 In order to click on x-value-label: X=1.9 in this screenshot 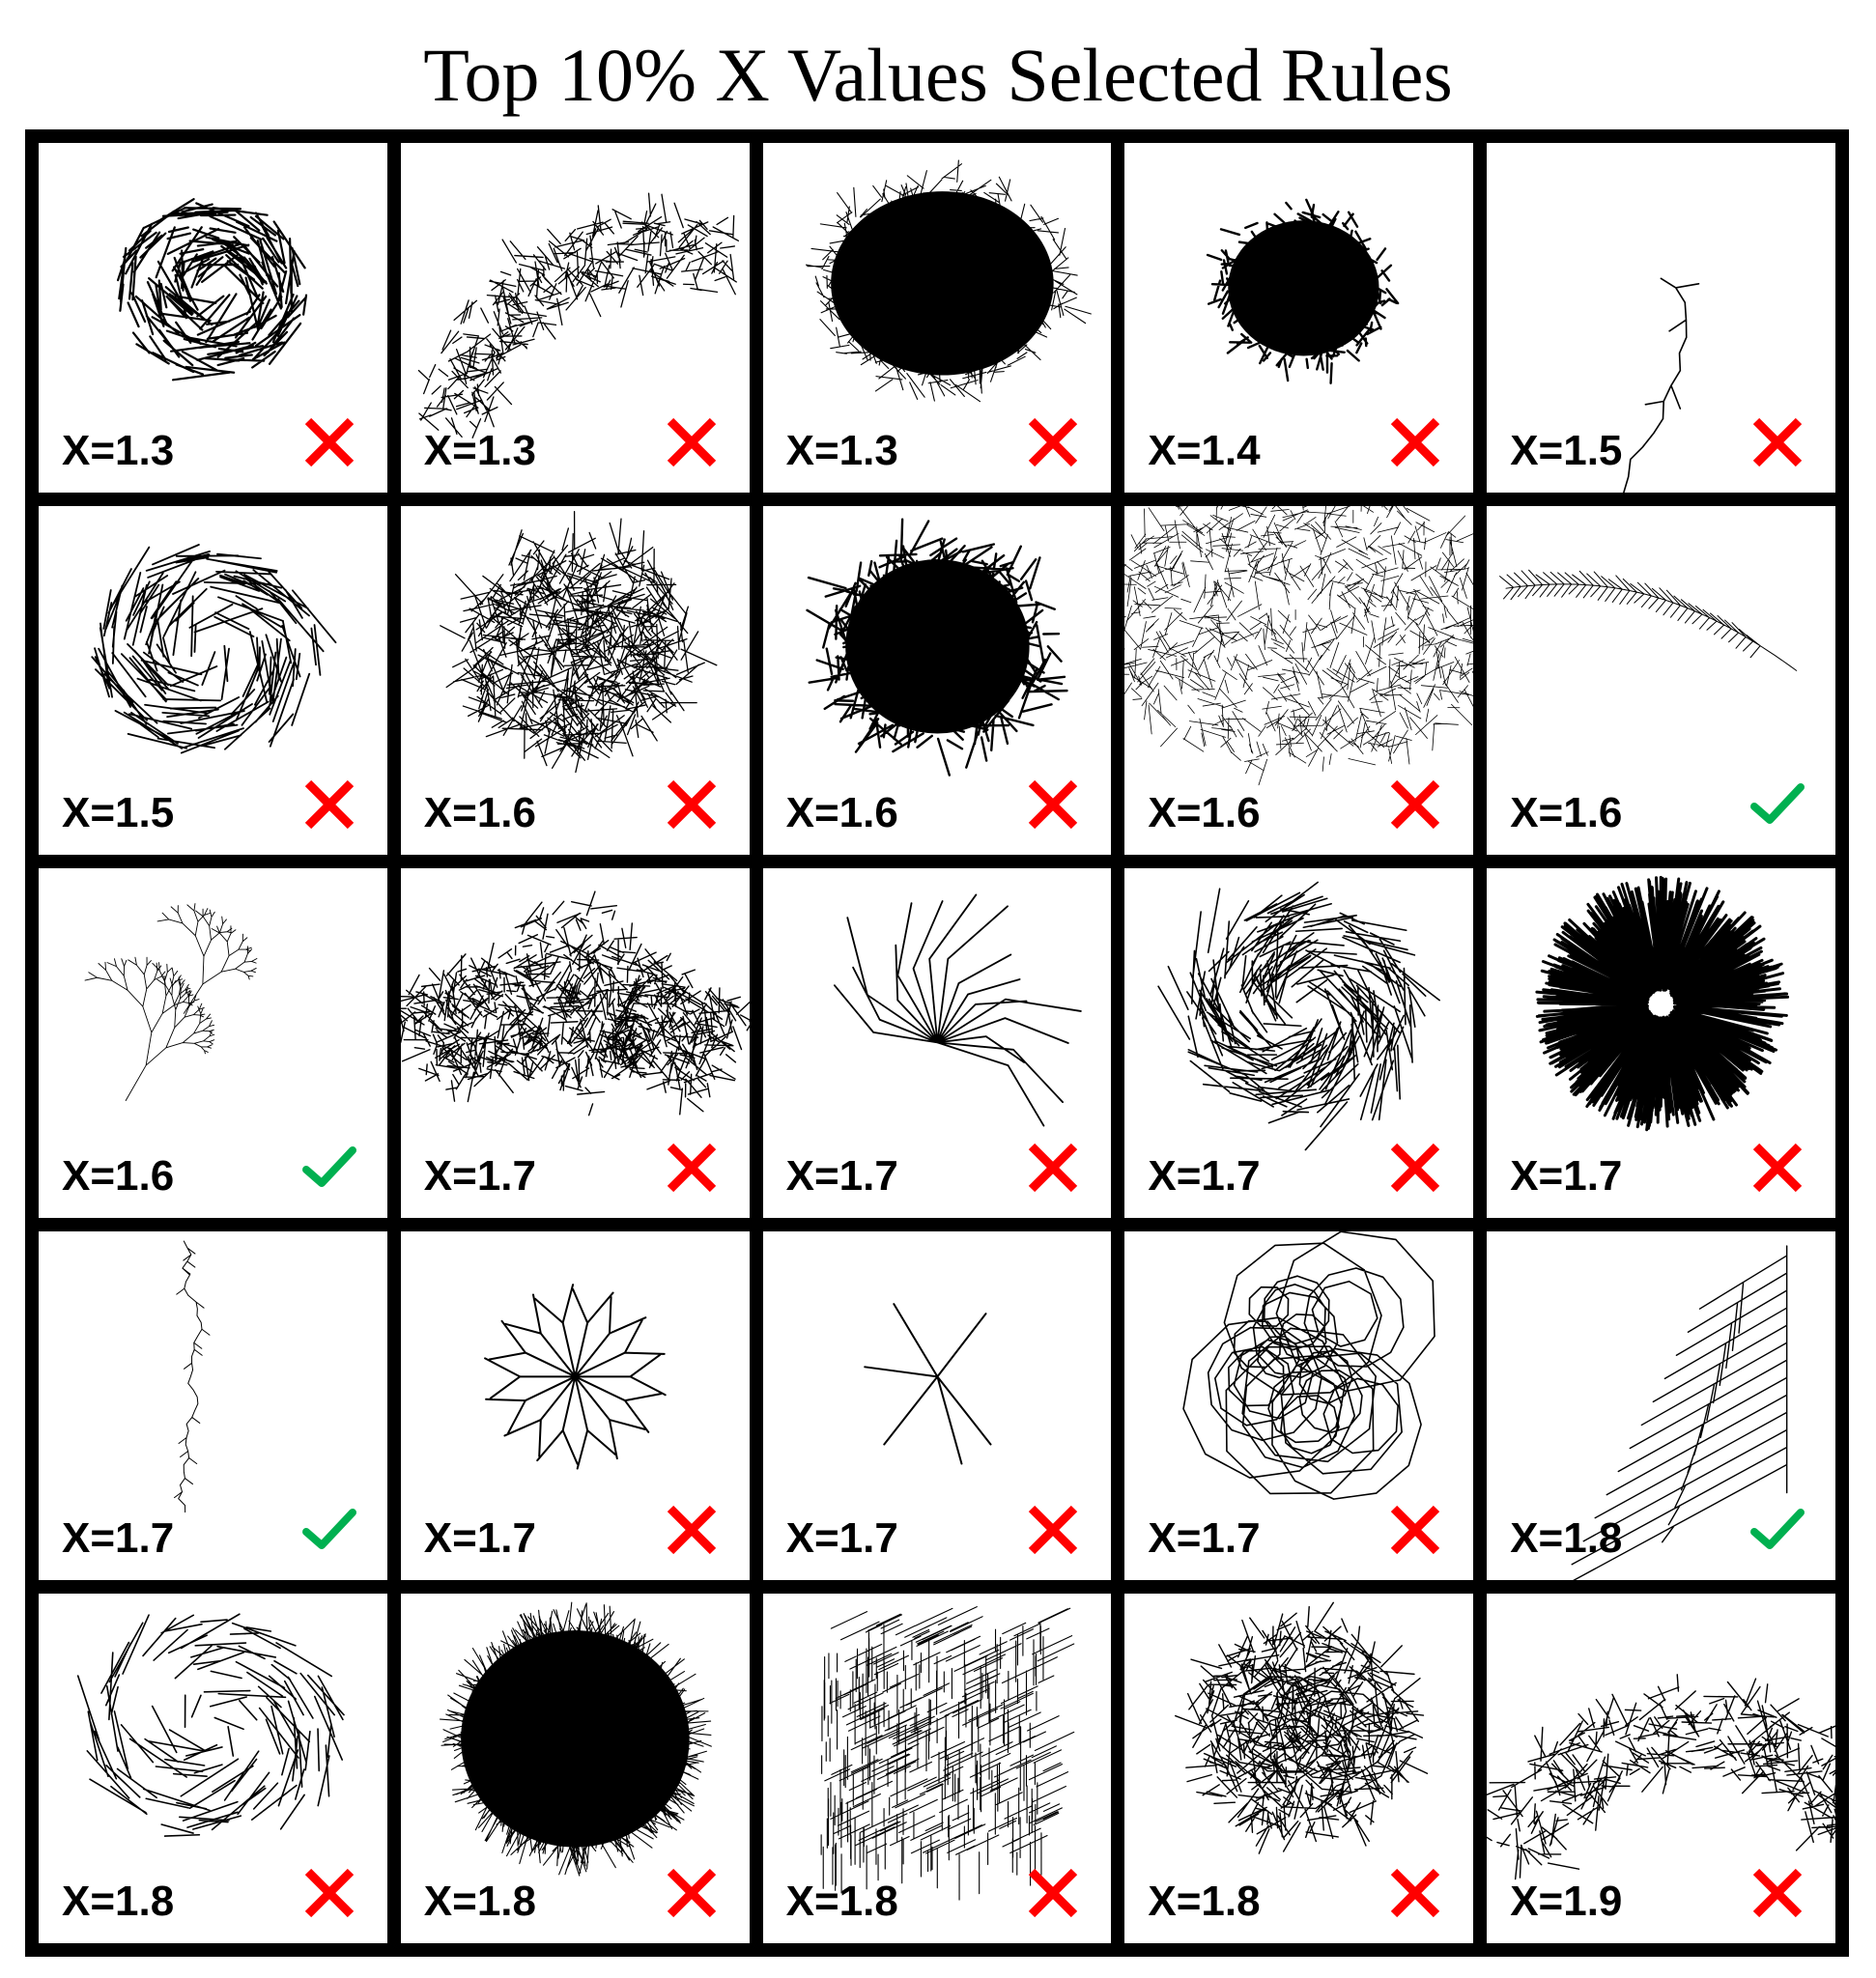, I will do `click(1566, 1902)`.